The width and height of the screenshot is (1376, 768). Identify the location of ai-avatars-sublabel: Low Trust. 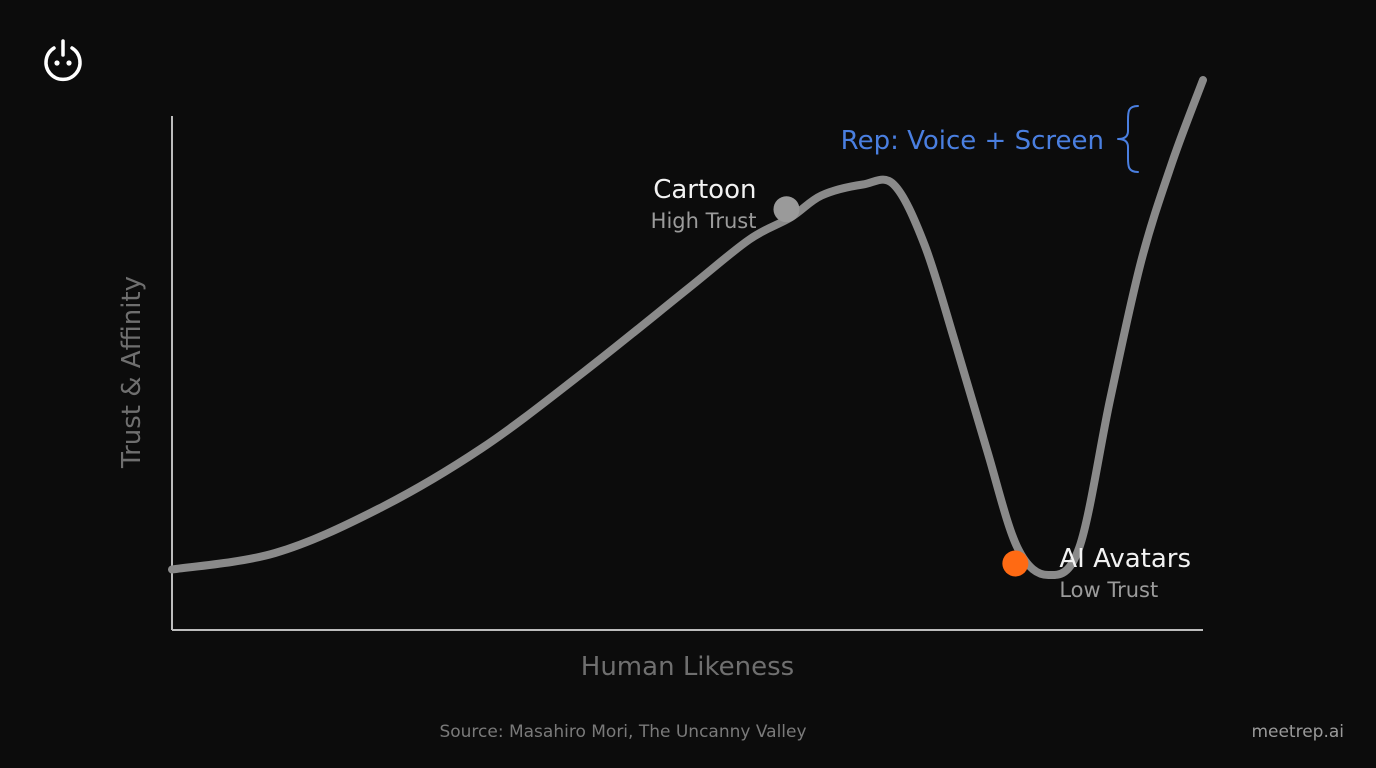
(1108, 590).